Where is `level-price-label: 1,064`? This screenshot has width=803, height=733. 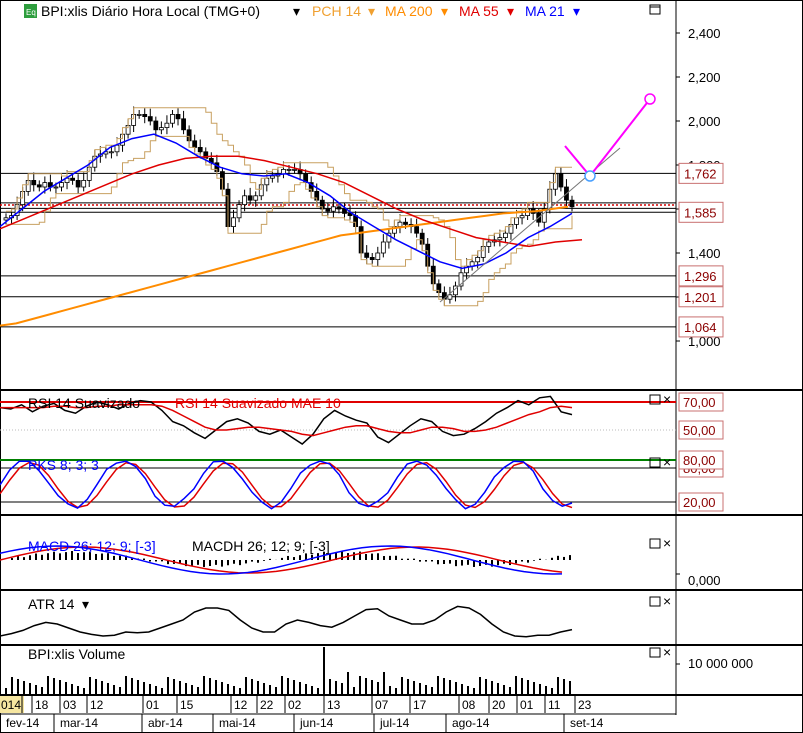 level-price-label: 1,064 is located at coordinates (700, 327).